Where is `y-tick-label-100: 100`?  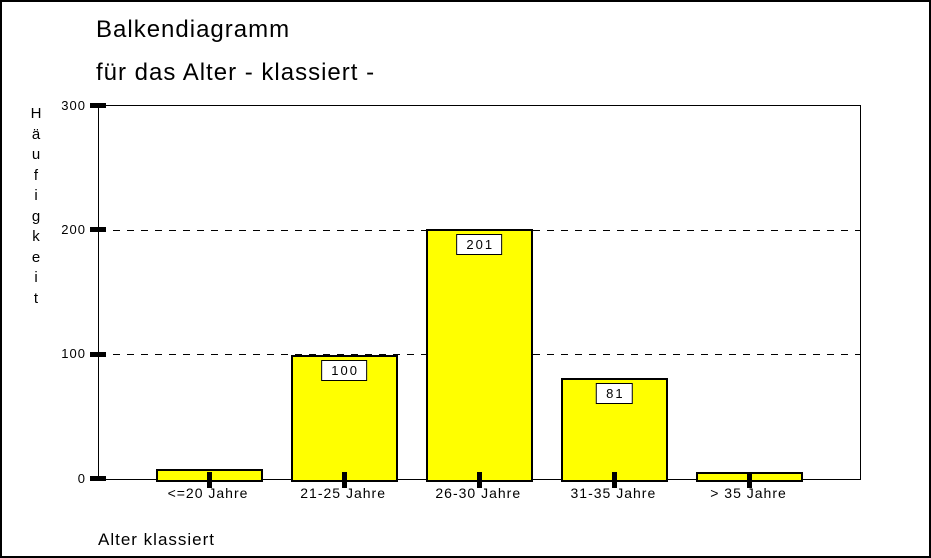
y-tick-label-100: 100 is located at coordinates (73, 354).